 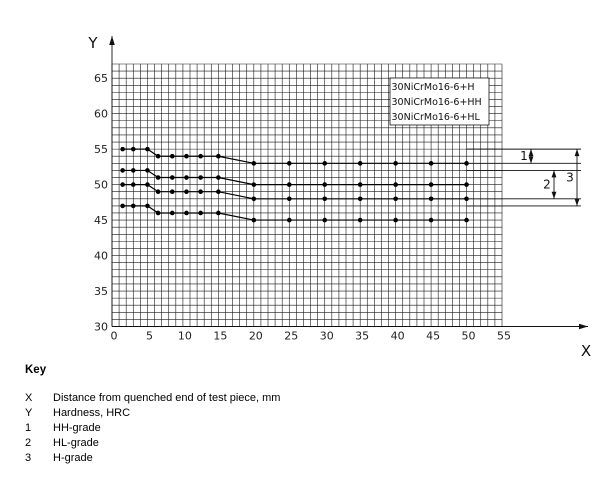 I want to click on y-axis-label: Y, so click(x=92, y=43).